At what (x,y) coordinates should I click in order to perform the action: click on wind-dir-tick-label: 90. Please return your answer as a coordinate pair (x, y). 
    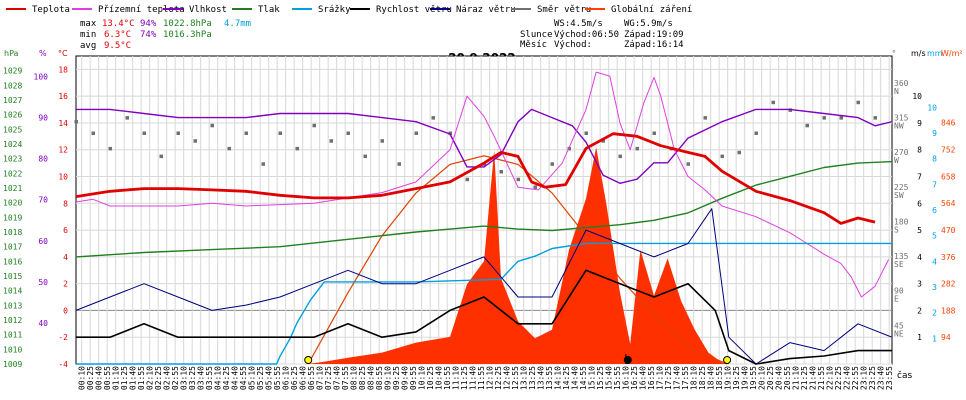
    Looking at the image, I should click on (899, 291).